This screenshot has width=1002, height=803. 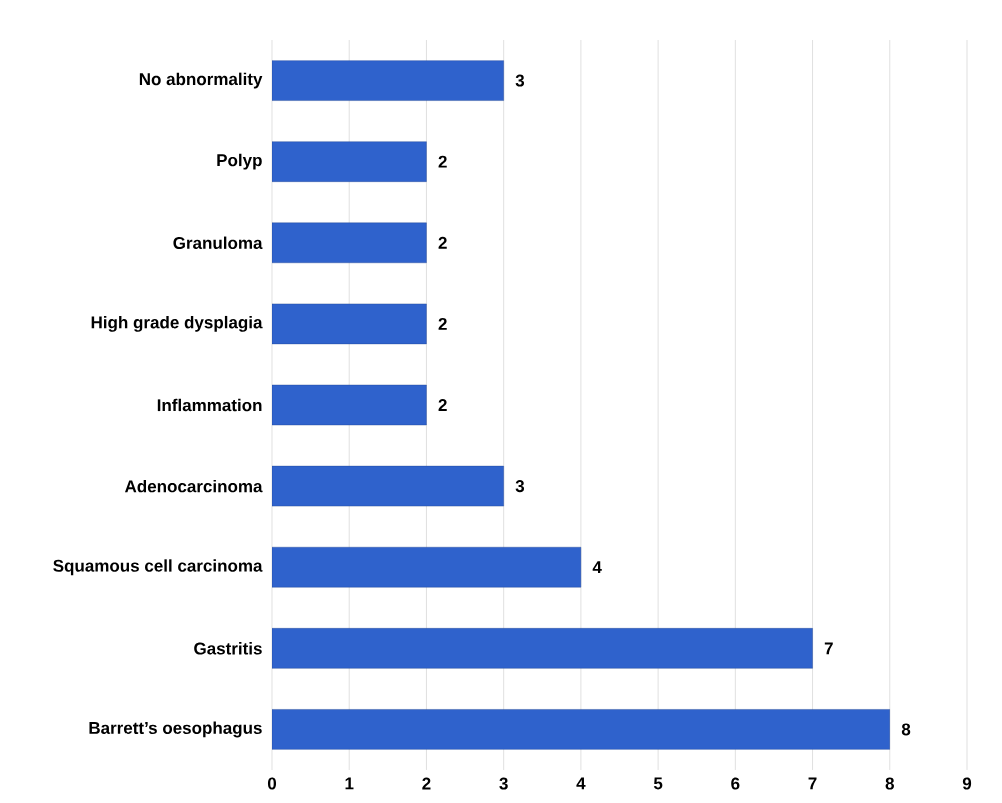 What do you see at coordinates (889, 783) in the screenshot?
I see `x-tick-label: 8` at bounding box center [889, 783].